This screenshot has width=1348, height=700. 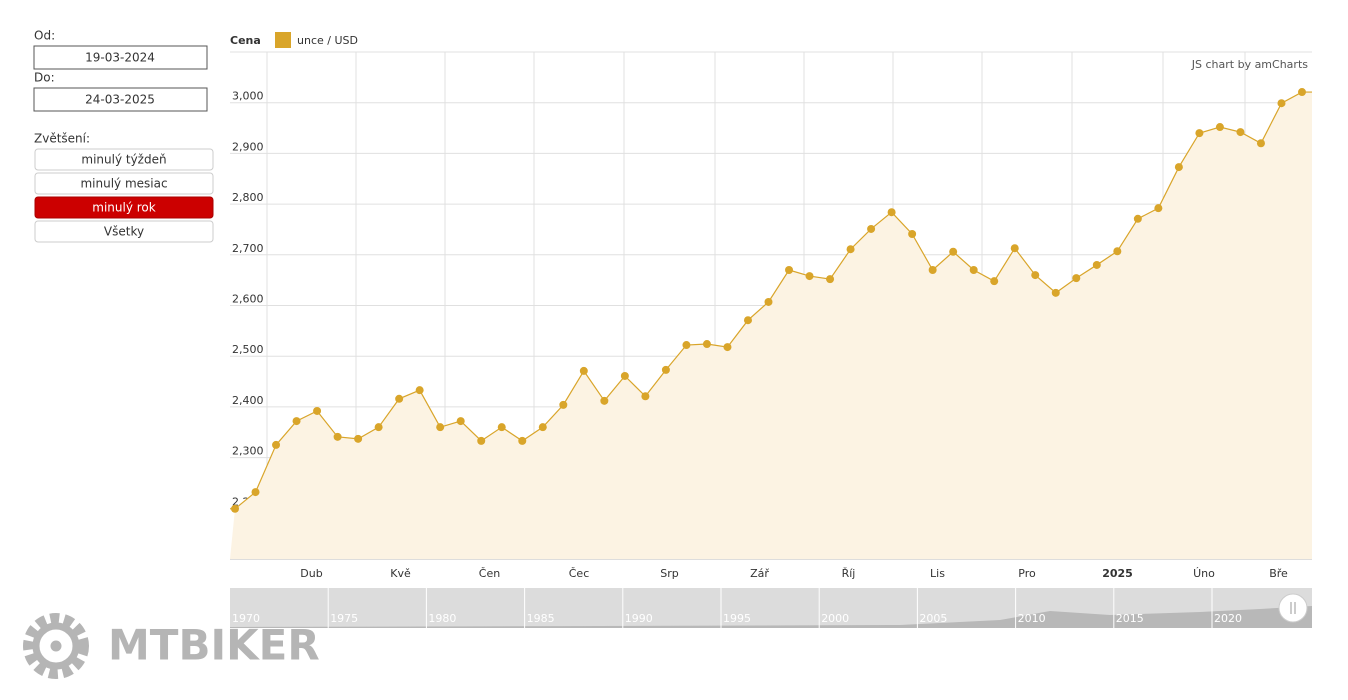 What do you see at coordinates (771, 617) in the screenshot?
I see `navigator-series` at bounding box center [771, 617].